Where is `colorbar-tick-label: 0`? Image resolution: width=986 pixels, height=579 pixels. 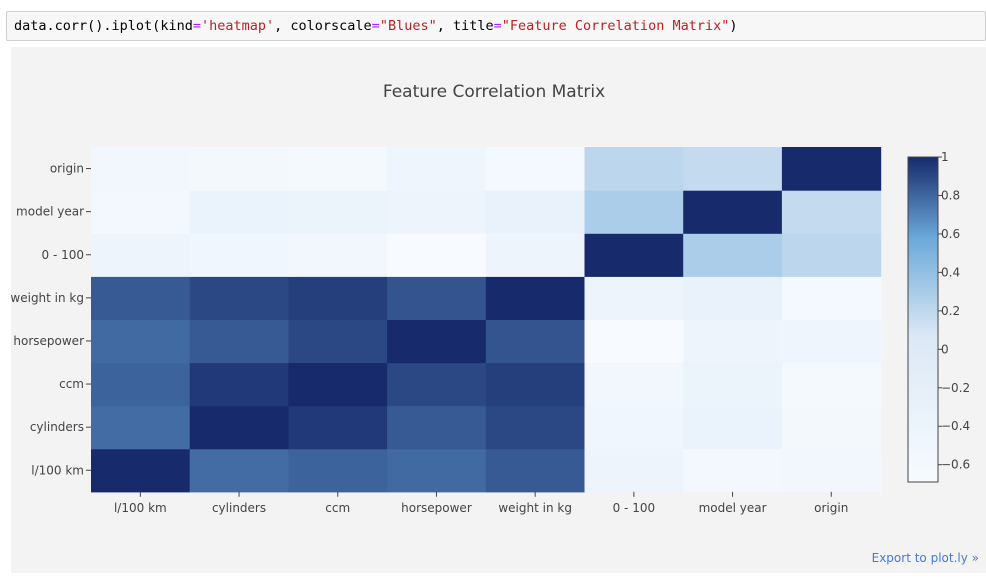 colorbar-tick-label: 0 is located at coordinates (945, 349).